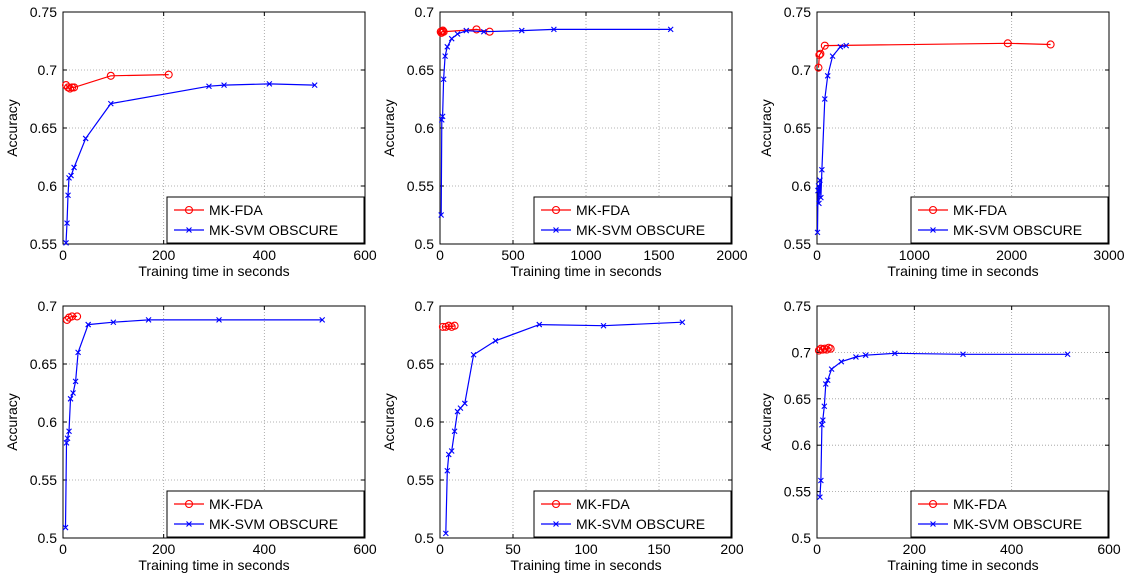 This screenshot has height=580, width=1133. I want to click on x-tick-label: 1000, so click(585, 255).